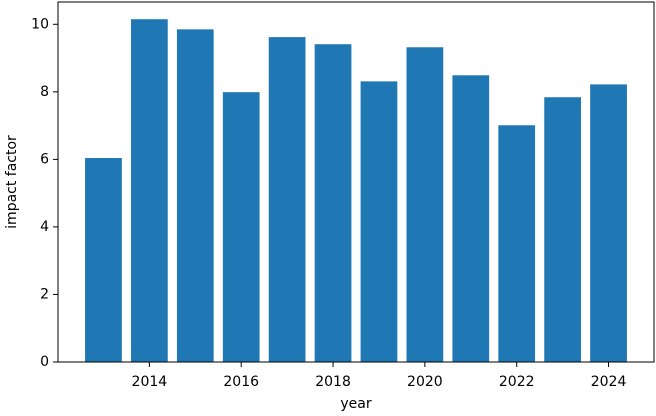  Describe the element at coordinates (425, 382) in the screenshot. I see `x-tick-label: 2020` at that location.